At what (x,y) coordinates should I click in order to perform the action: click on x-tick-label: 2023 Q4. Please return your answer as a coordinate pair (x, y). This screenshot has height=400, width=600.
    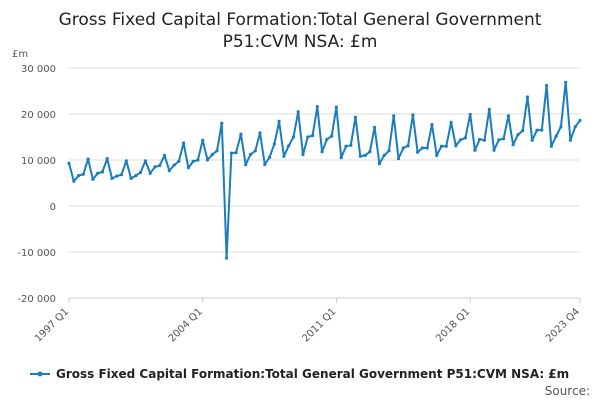
    Looking at the image, I should click on (563, 325).